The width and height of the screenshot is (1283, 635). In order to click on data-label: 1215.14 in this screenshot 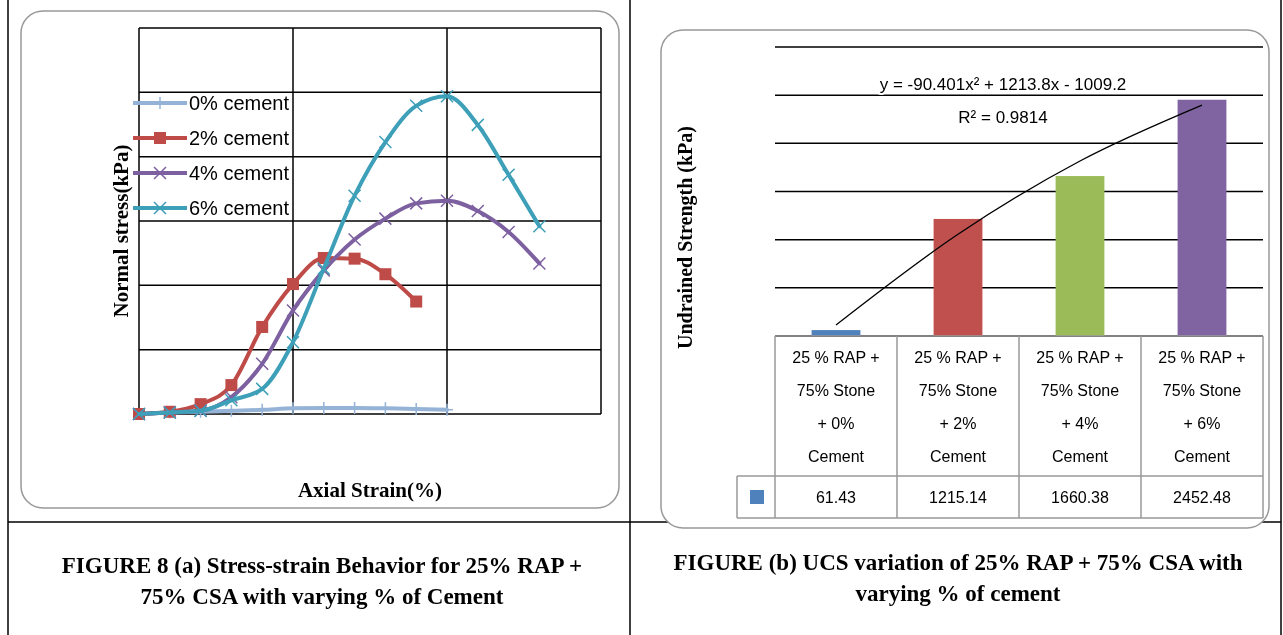, I will do `click(958, 497)`.